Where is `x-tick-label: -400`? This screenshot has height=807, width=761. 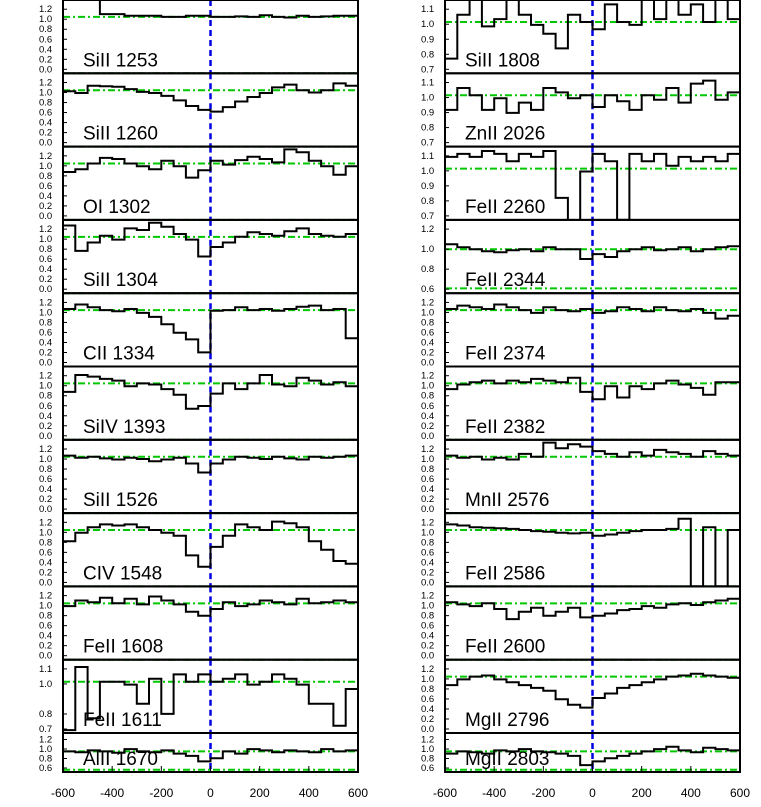
x-tick-label: -400 is located at coordinates (112, 793).